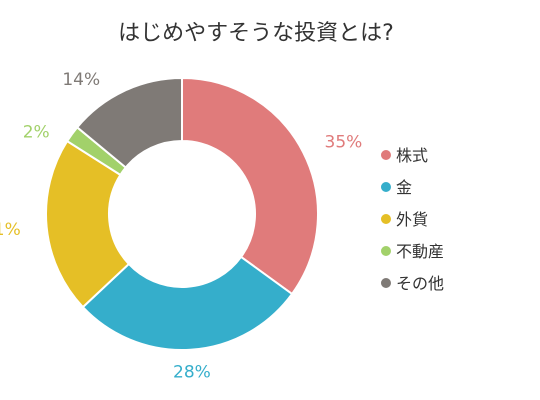 The height and width of the screenshot is (400, 540). I want to click on value-label-3: 21%, so click(10, 230).